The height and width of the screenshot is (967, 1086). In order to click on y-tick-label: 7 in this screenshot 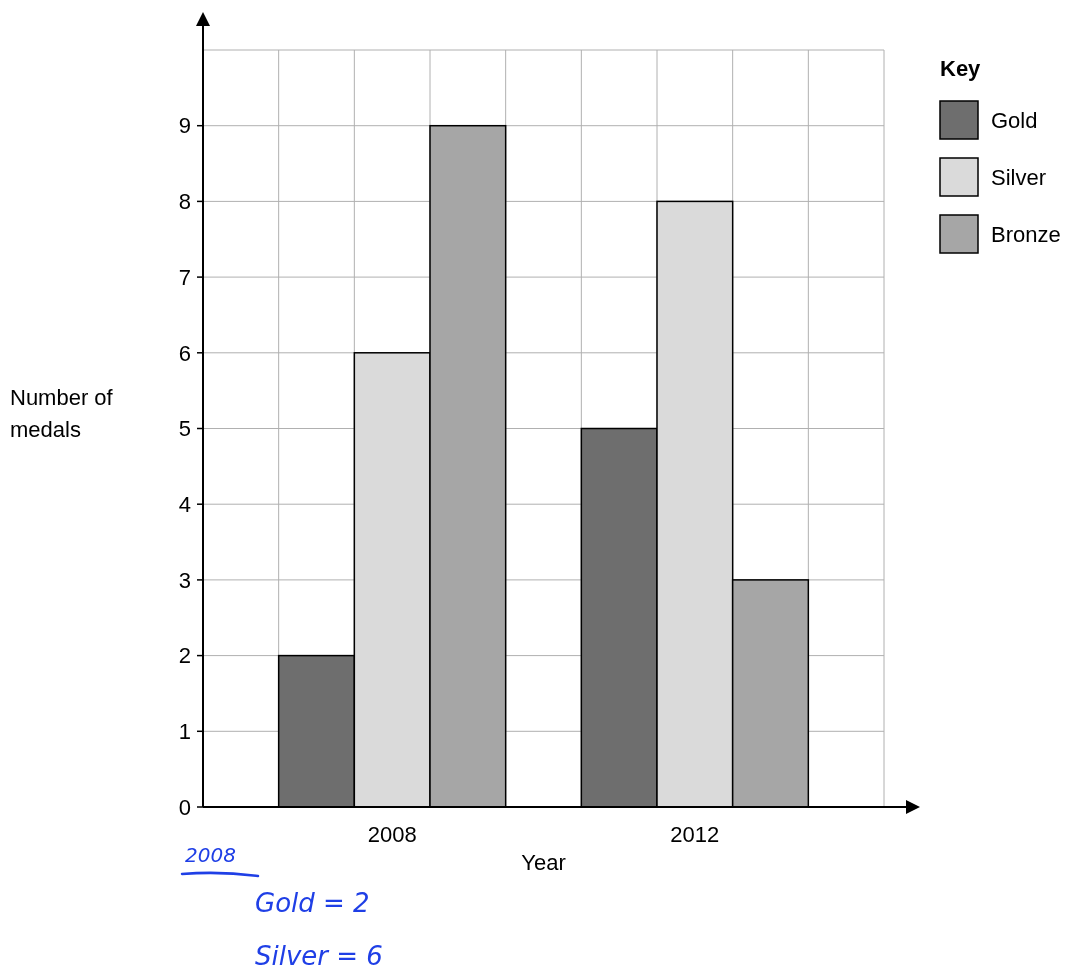, I will do `click(184, 277)`.